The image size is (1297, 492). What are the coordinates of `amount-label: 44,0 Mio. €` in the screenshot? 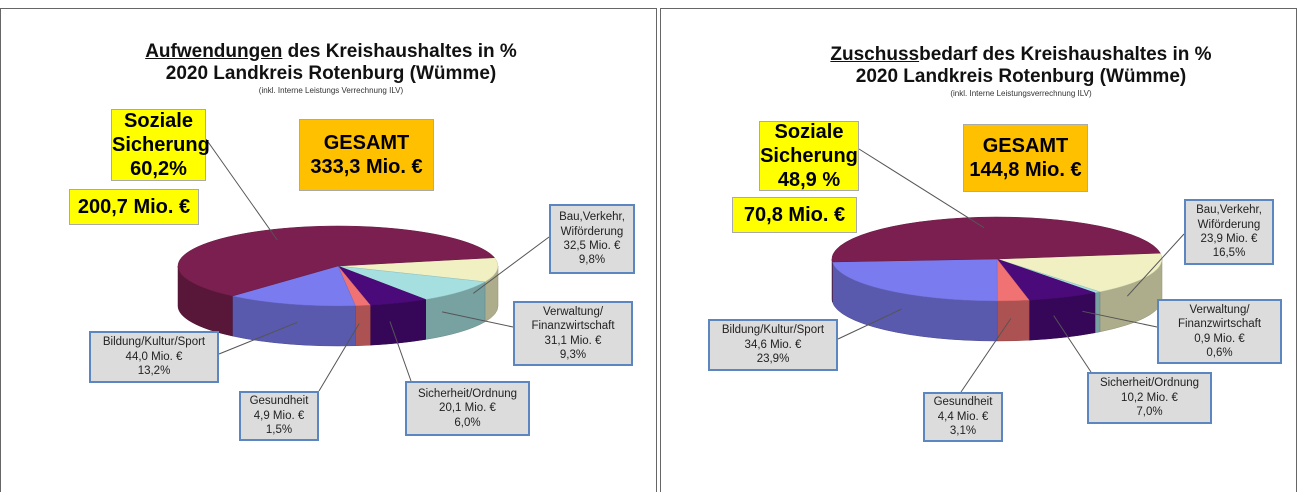 It's located at (154, 356).